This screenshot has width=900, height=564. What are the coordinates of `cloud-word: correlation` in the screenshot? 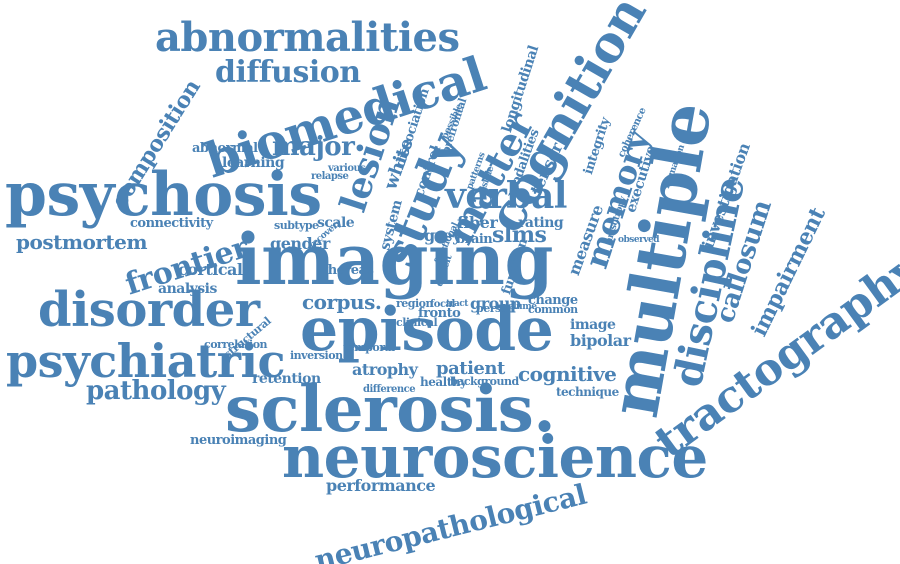 It's located at (236, 344).